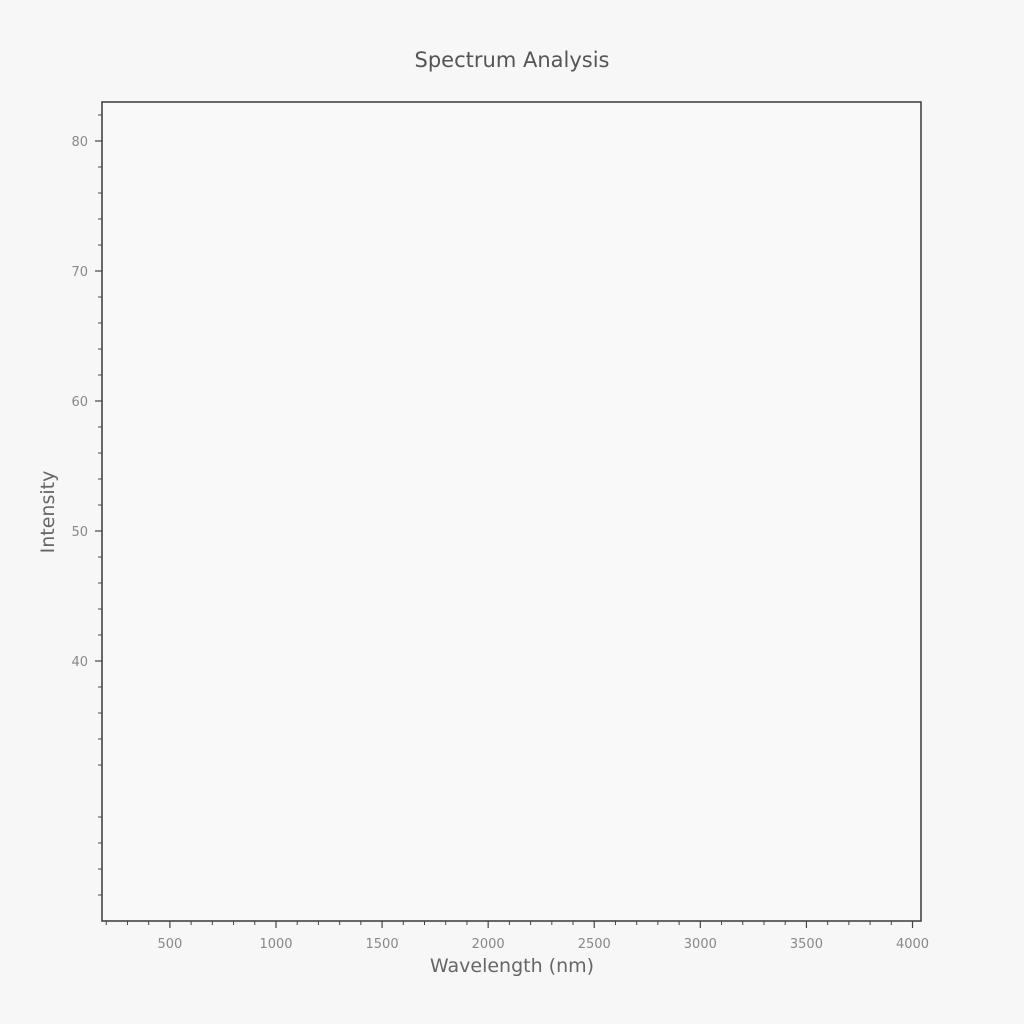 Image resolution: width=1024 pixels, height=1024 pixels. What do you see at coordinates (594, 944) in the screenshot?
I see `x-tick-label: 2500` at bounding box center [594, 944].